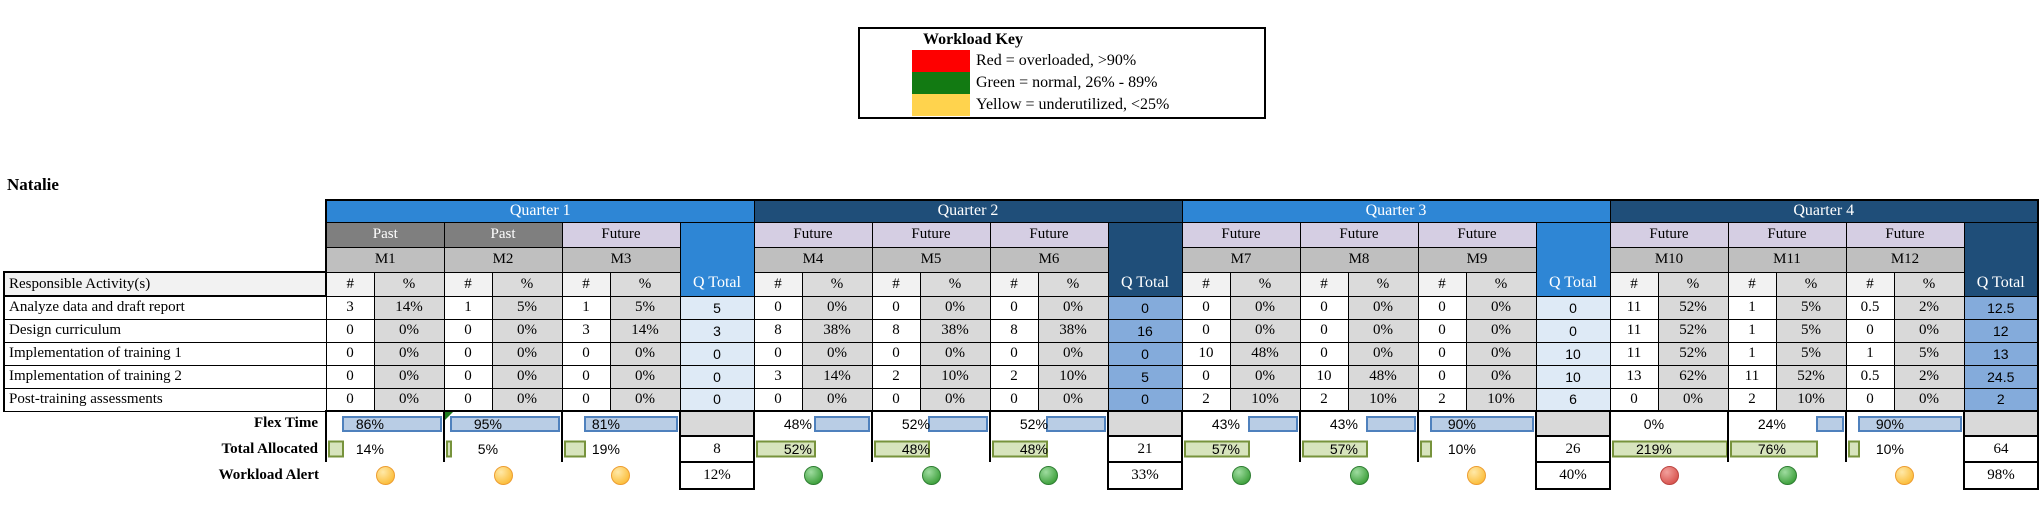  What do you see at coordinates (1634, 307) in the screenshot?
I see `activity-num-cell: 11` at bounding box center [1634, 307].